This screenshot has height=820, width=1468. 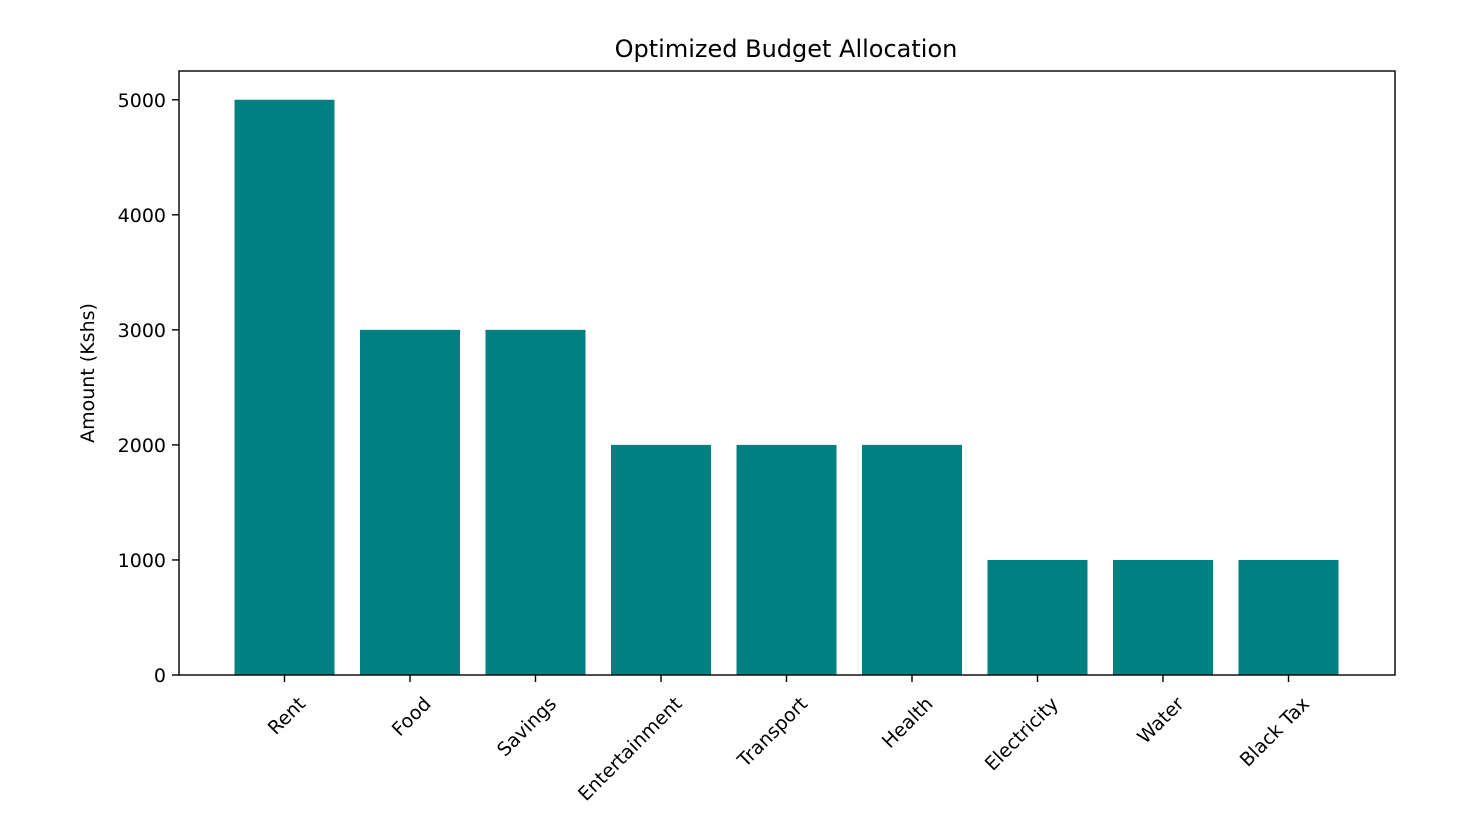 I want to click on x-tick-label-electricity: Electricity, so click(x=1022, y=734).